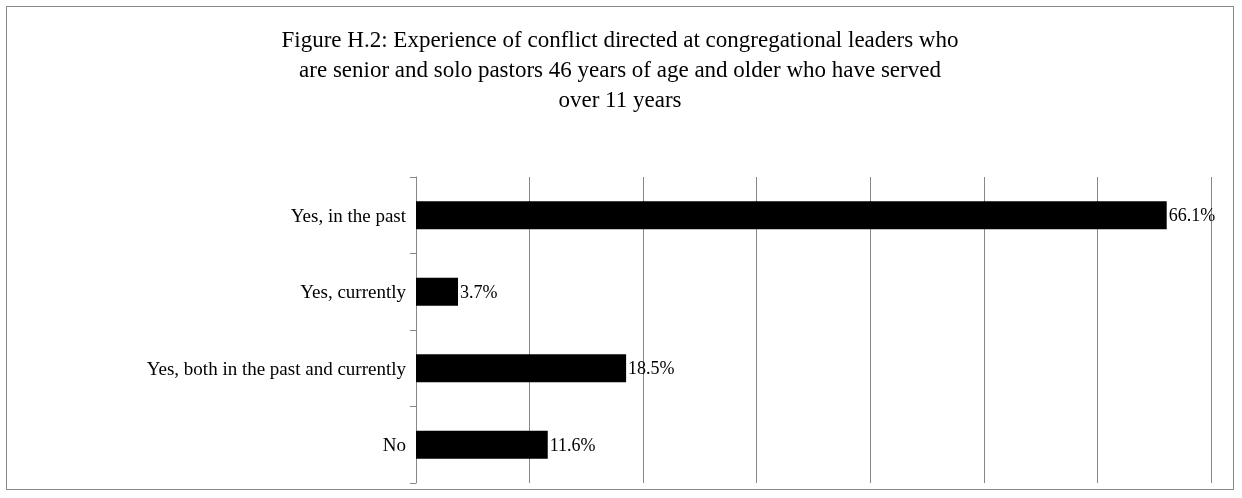 The image size is (1242, 498). Describe the element at coordinates (651, 368) in the screenshot. I see `data-label: 18.5%` at that location.